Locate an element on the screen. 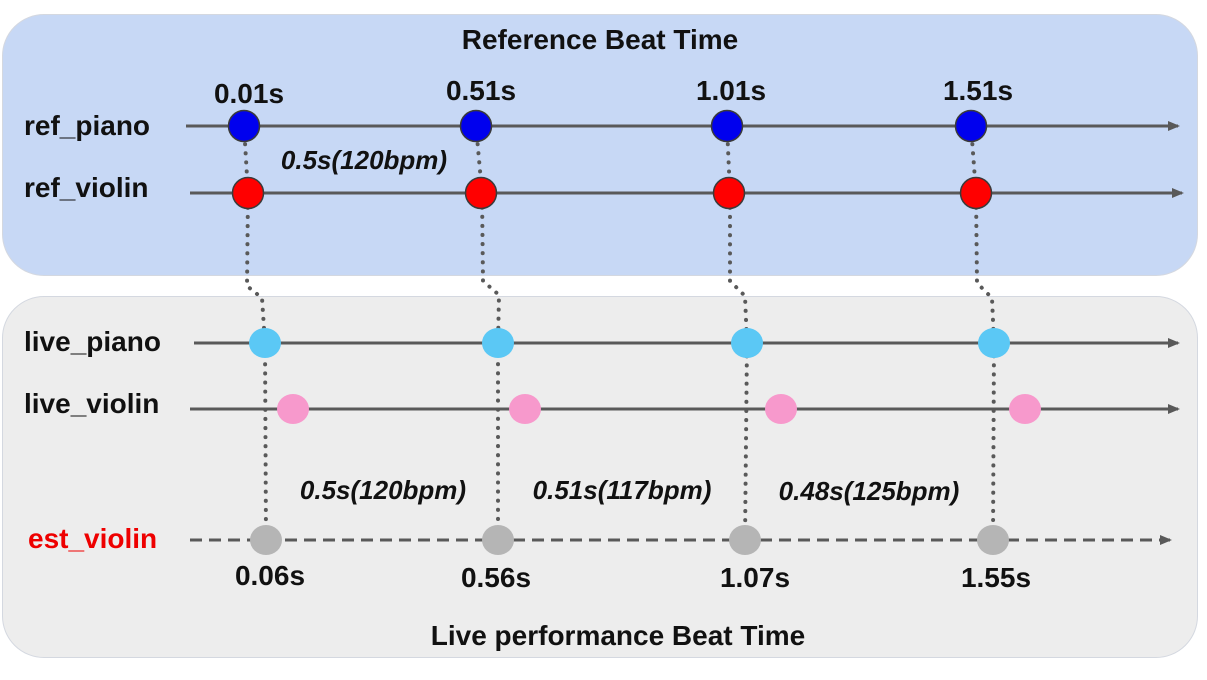 This screenshot has width=1207, height=680. ref-violin-label: ref_violin is located at coordinates (86, 187).